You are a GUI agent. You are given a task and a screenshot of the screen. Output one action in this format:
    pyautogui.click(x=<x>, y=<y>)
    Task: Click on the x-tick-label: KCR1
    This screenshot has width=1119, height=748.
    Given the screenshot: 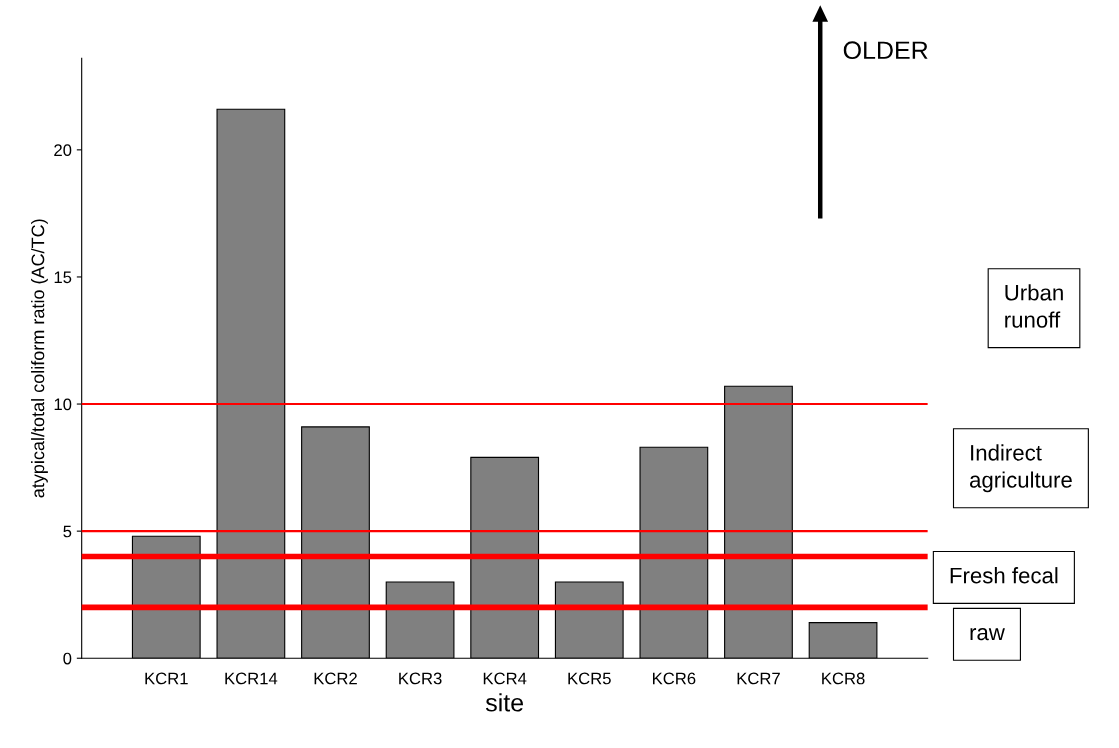 What is the action you would take?
    pyautogui.click(x=166, y=678)
    